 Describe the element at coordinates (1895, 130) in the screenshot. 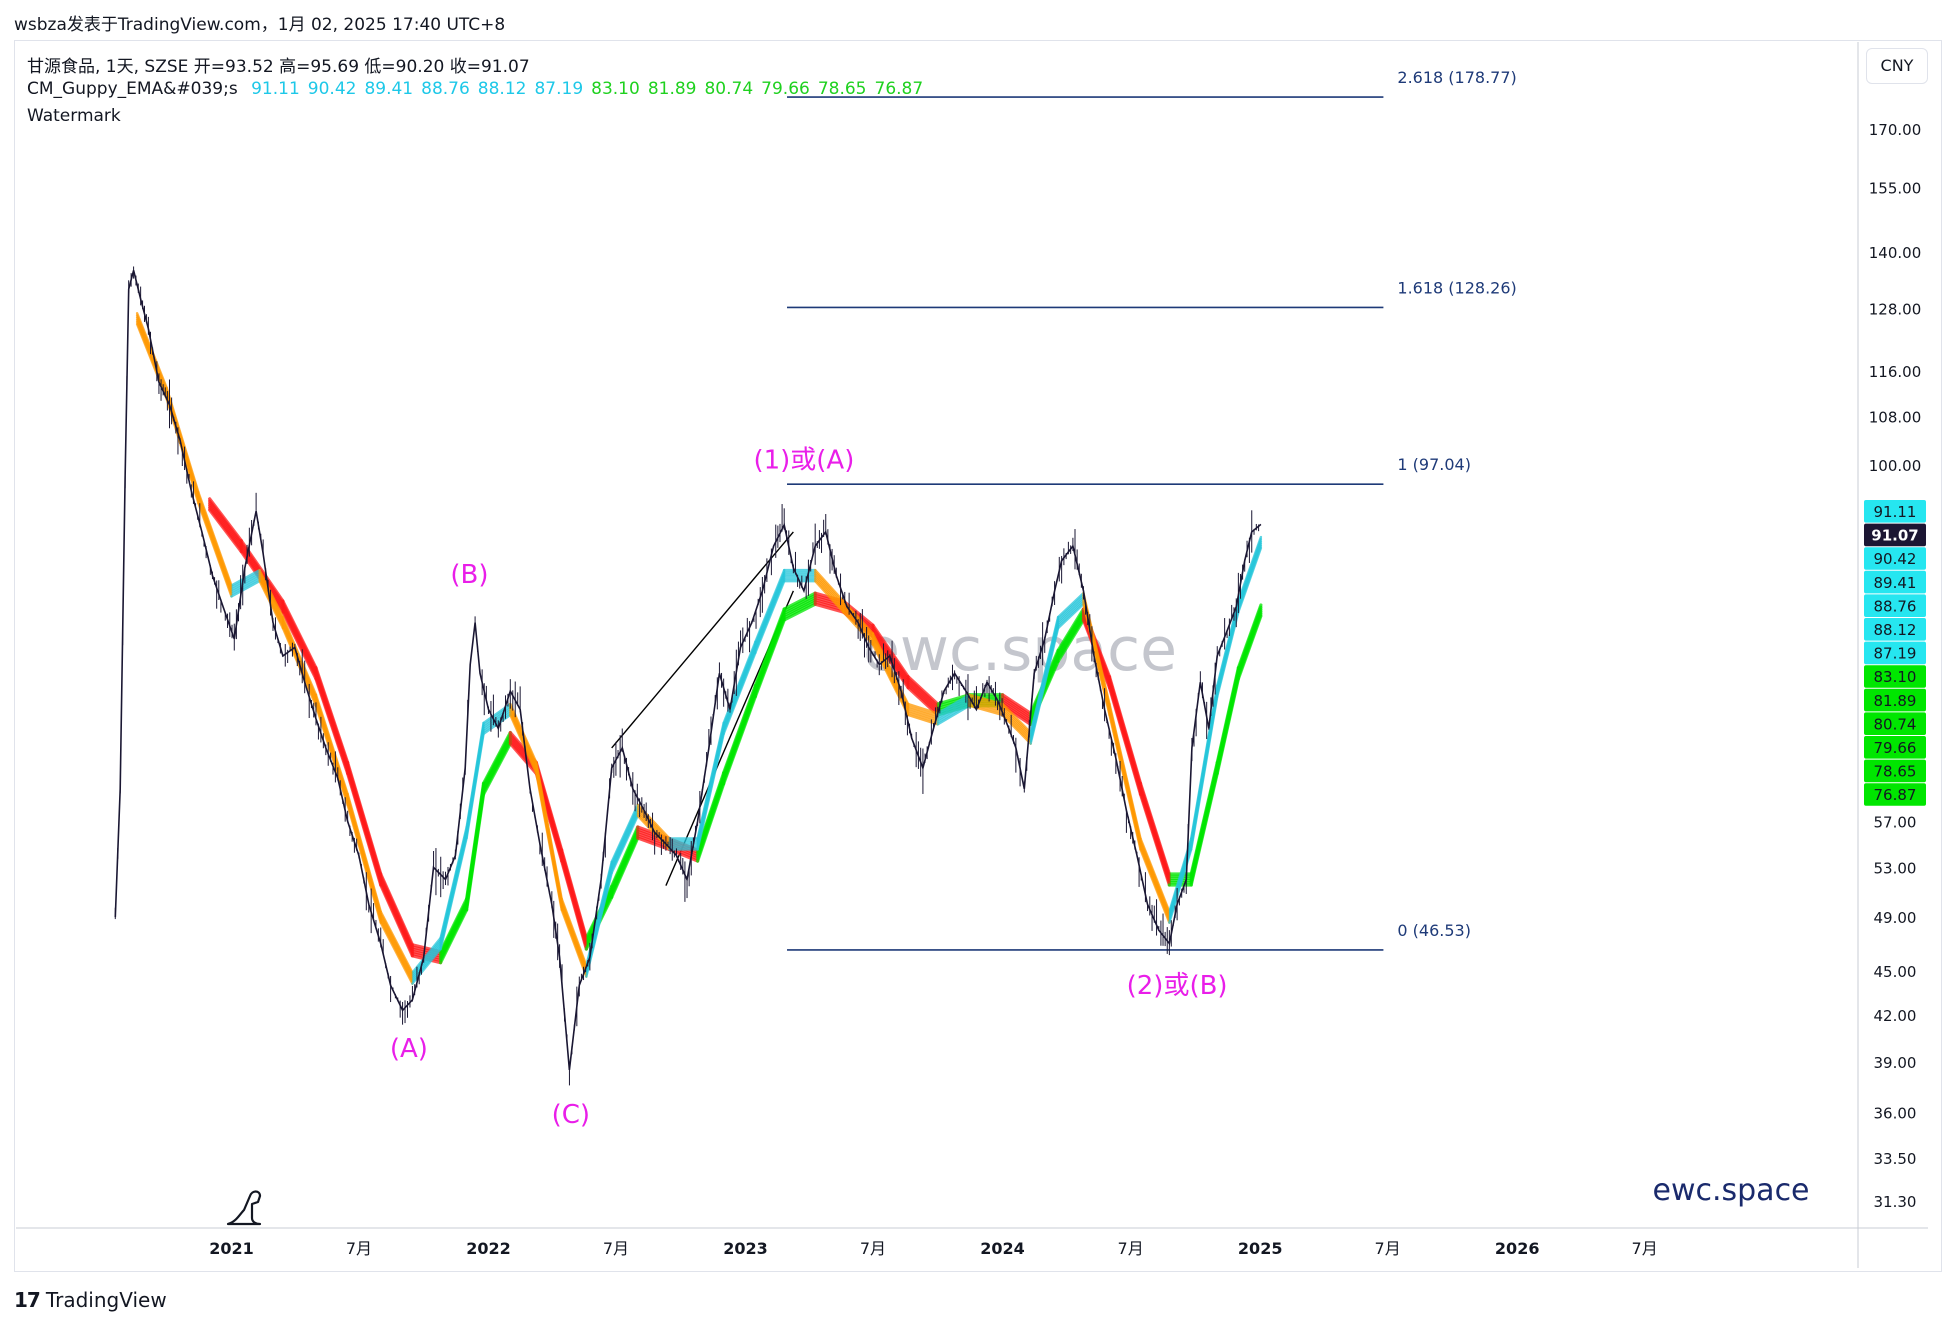

I see `y-tick-label: 170.00` at that location.